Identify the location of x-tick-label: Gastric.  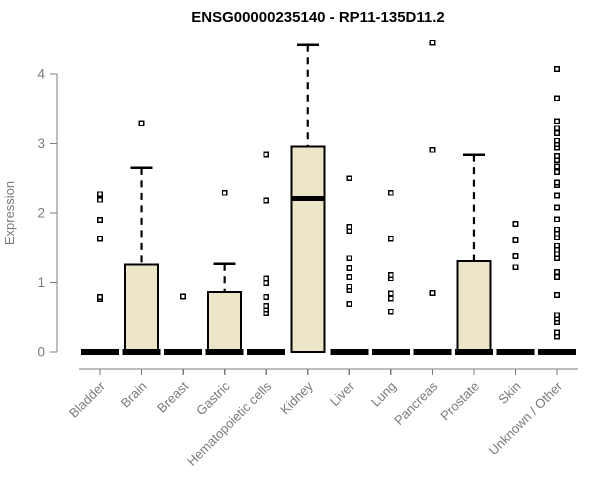
(213, 398).